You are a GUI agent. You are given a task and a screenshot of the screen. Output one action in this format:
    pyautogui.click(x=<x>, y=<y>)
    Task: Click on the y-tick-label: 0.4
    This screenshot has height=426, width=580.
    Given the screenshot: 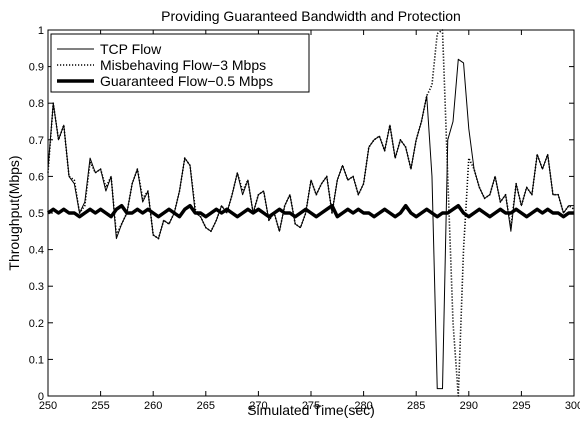 What is the action you would take?
    pyautogui.click(x=36, y=251)
    